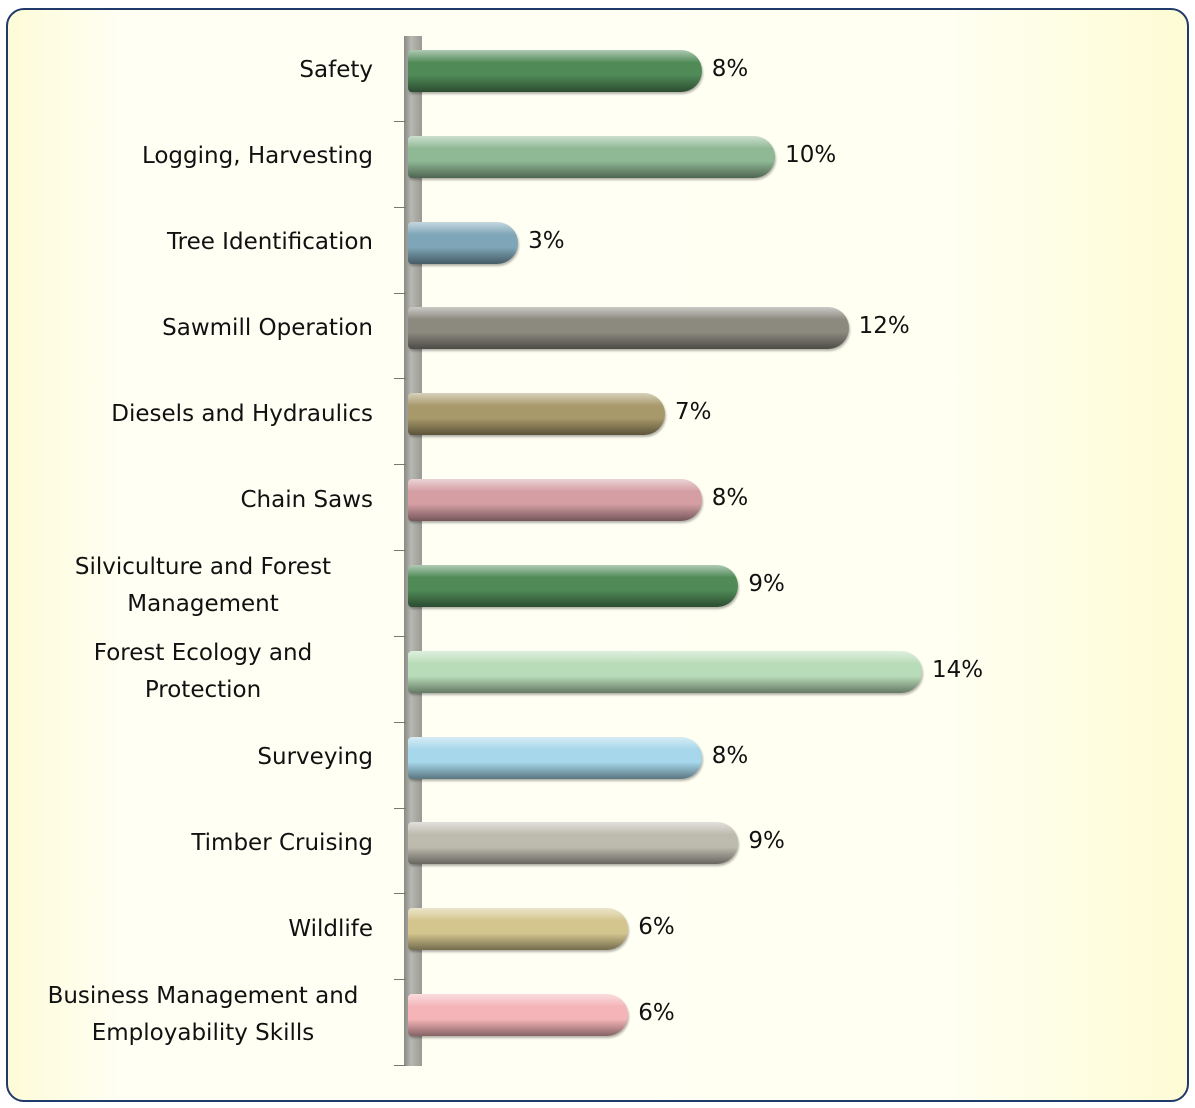  I want to click on category-label: Logging, Harvesting, so click(203, 157).